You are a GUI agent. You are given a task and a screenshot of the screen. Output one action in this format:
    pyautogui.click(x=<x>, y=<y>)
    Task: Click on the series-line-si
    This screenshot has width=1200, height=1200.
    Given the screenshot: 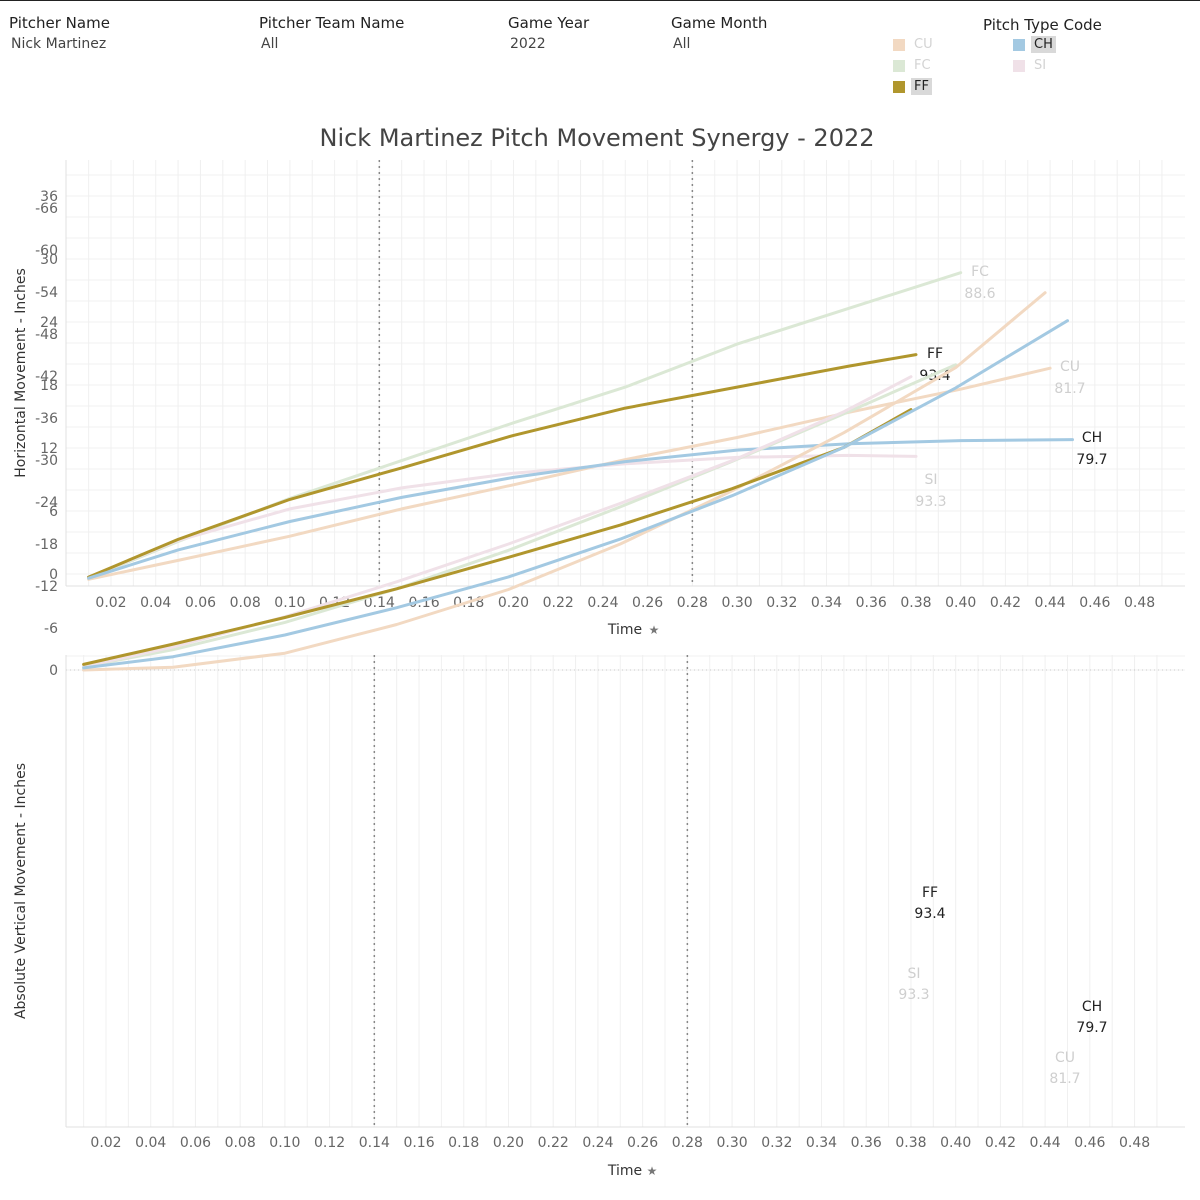 What is the action you would take?
    pyautogui.click(x=502, y=516)
    